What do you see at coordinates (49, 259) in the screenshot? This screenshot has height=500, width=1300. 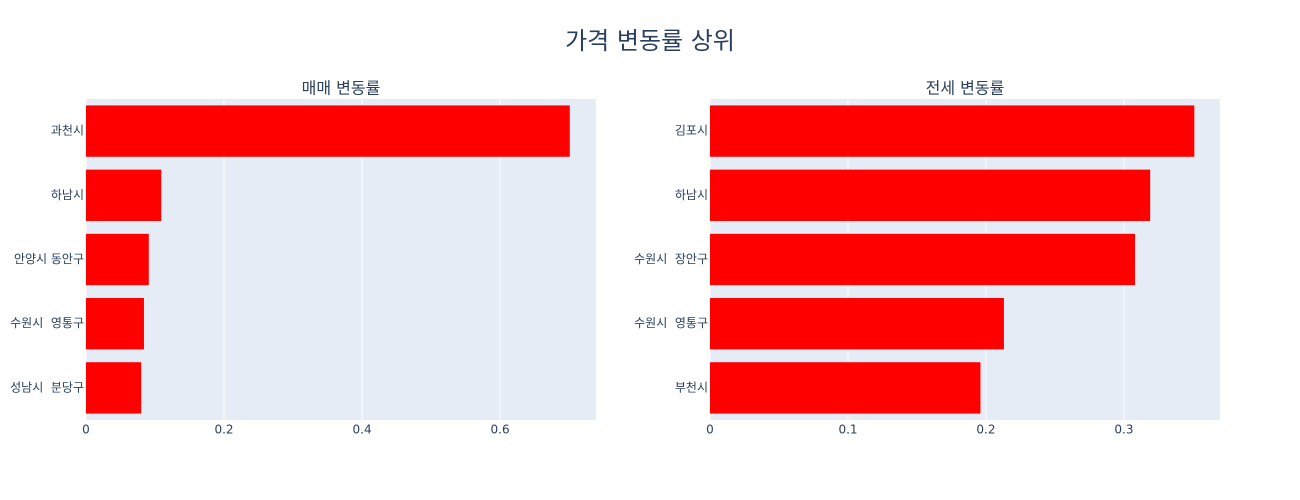 I see `y-tick-label: 안양시 동안구` at bounding box center [49, 259].